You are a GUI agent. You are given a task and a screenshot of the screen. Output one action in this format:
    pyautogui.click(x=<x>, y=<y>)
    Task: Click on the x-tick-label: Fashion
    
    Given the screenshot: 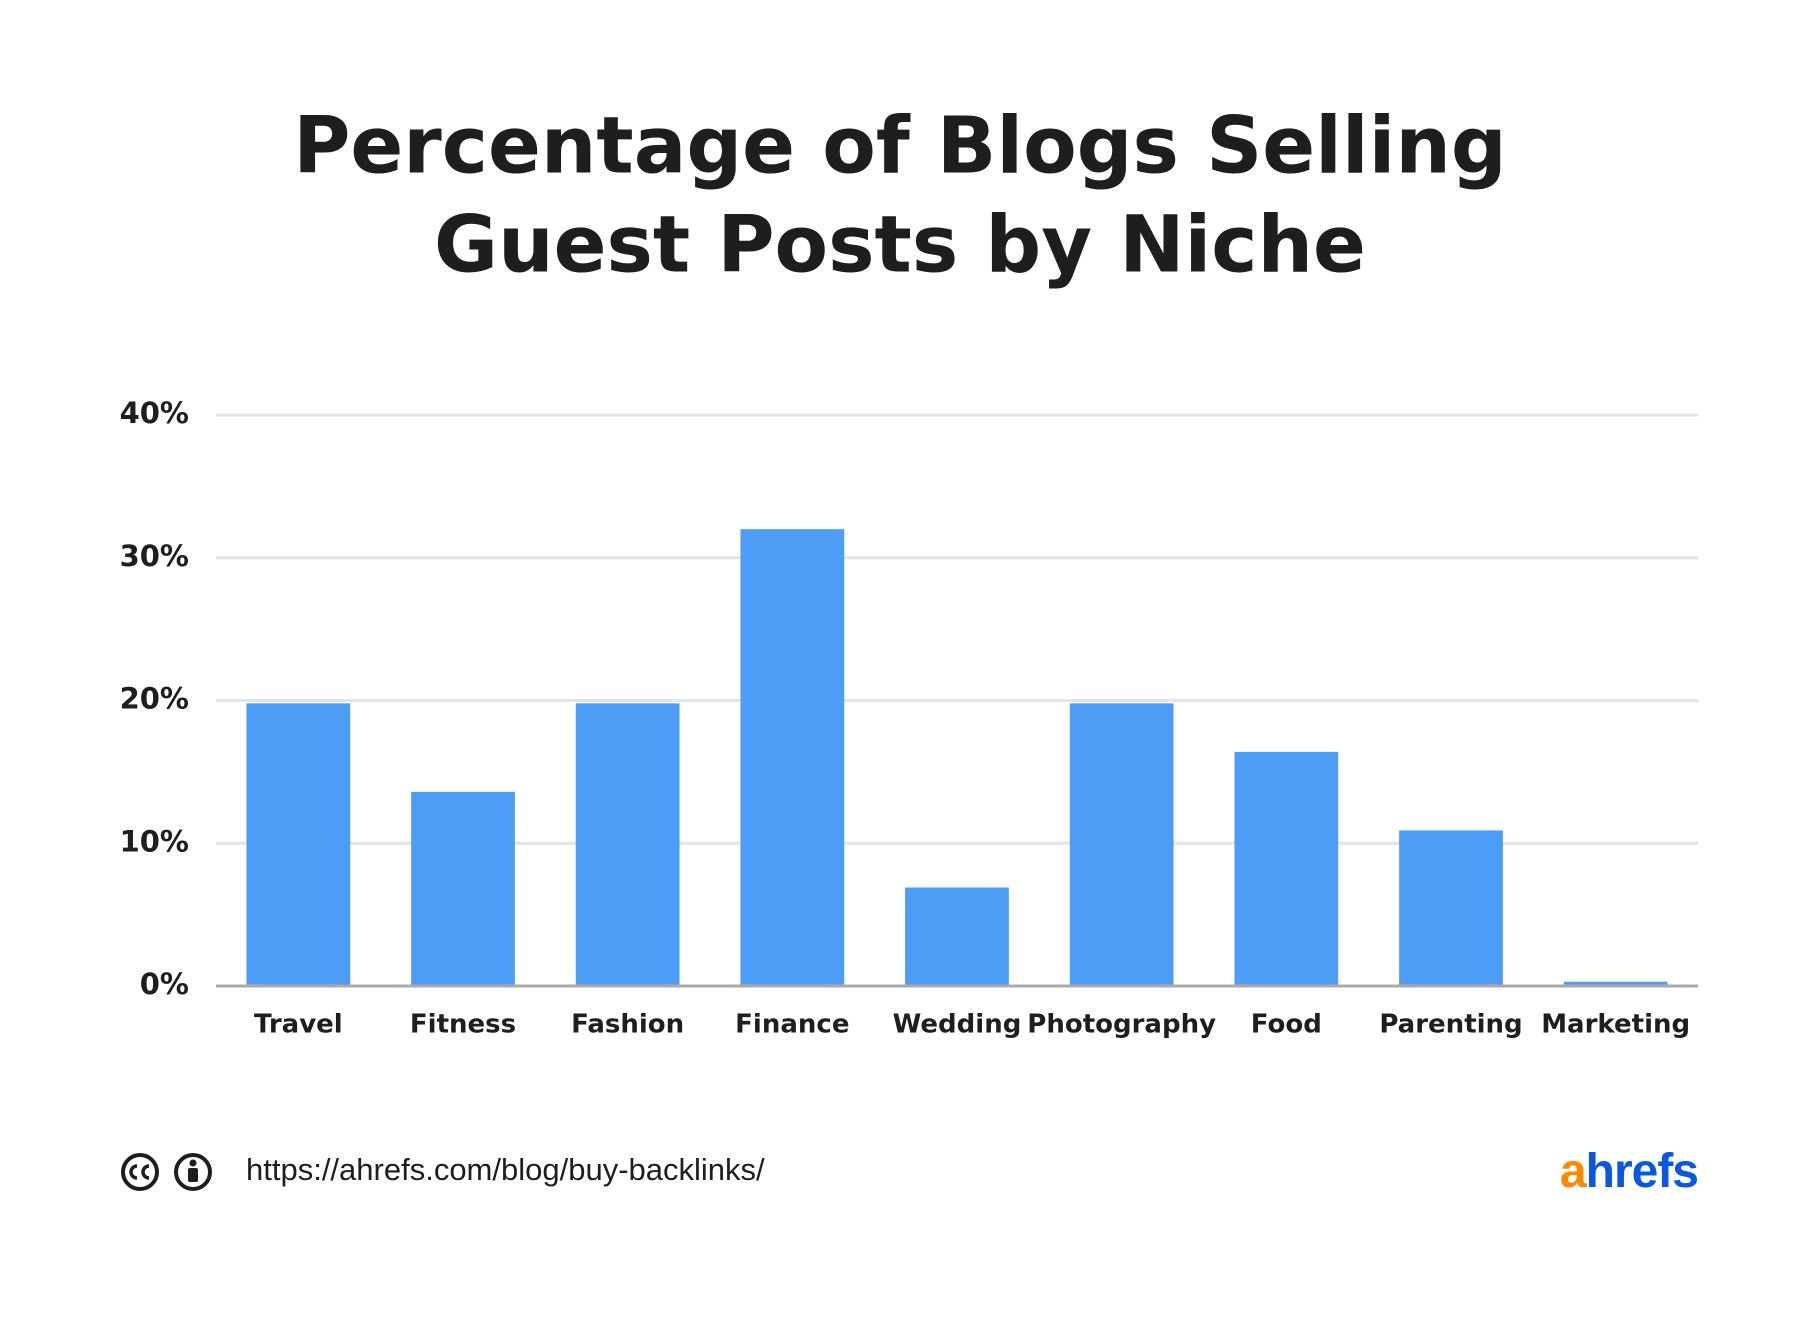 What is the action you would take?
    pyautogui.click(x=627, y=1025)
    